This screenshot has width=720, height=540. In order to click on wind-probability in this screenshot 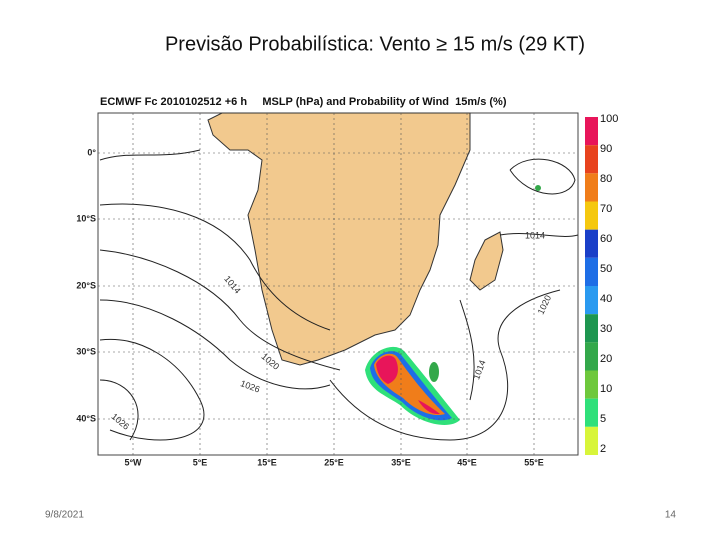, I will do `click(453, 305)`.